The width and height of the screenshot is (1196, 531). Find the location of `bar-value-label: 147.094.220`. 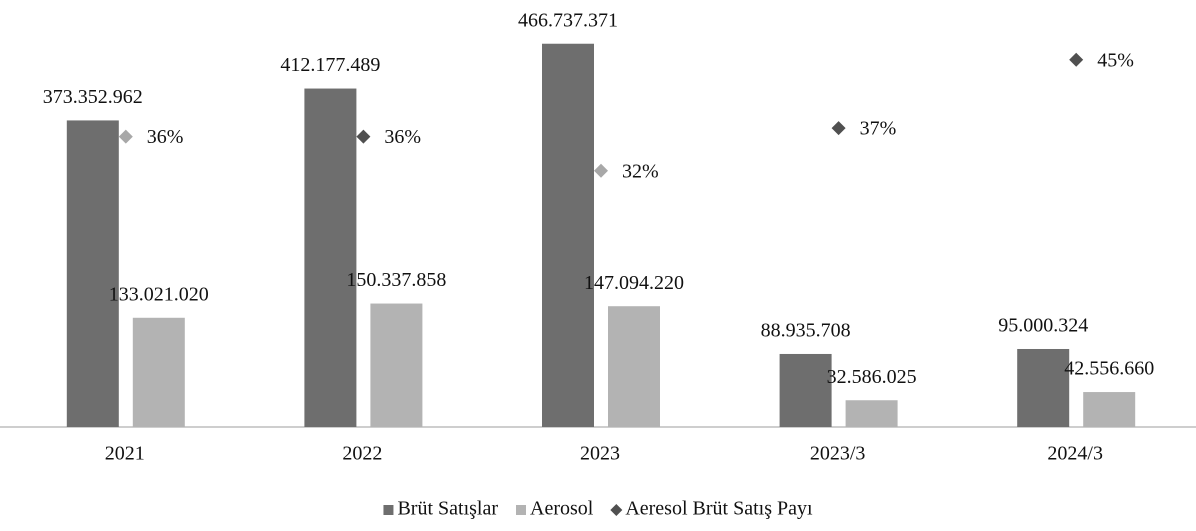

bar-value-label: 147.094.220 is located at coordinates (634, 283).